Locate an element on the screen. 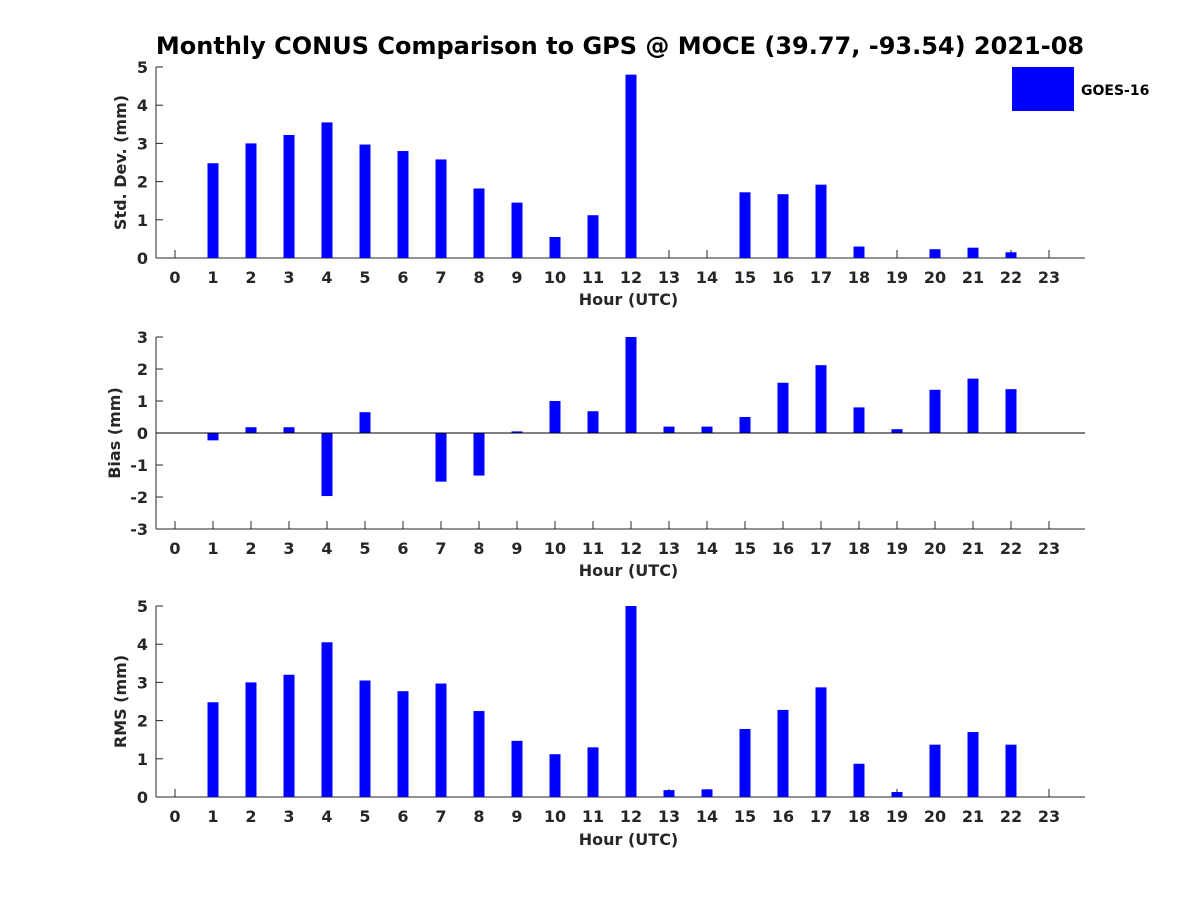 Image resolution: width=1200 pixels, height=900 pixels. legend-label: GOES-16 is located at coordinates (1115, 91).